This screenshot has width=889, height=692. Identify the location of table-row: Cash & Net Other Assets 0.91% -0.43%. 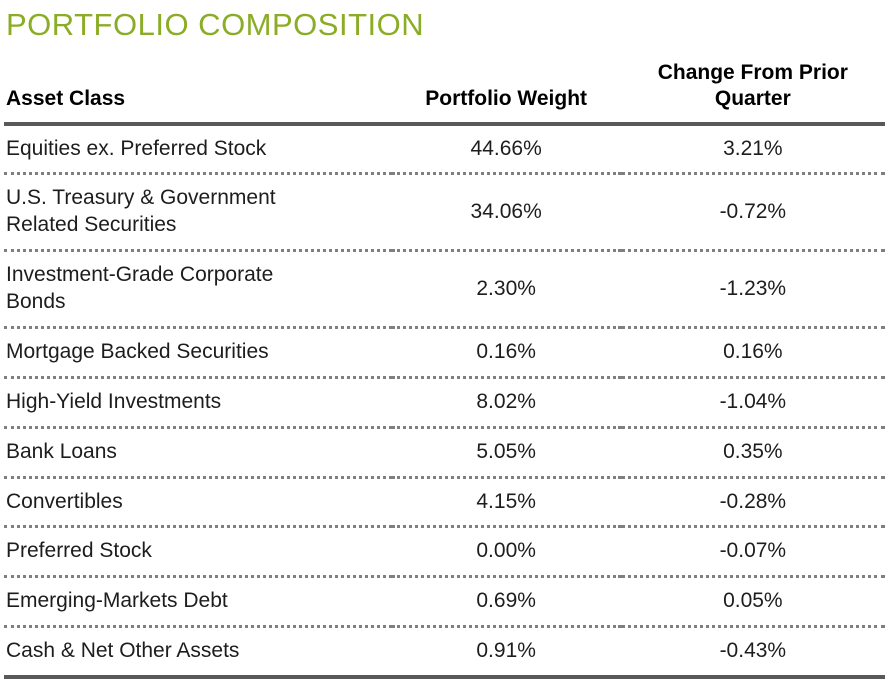
(444, 652).